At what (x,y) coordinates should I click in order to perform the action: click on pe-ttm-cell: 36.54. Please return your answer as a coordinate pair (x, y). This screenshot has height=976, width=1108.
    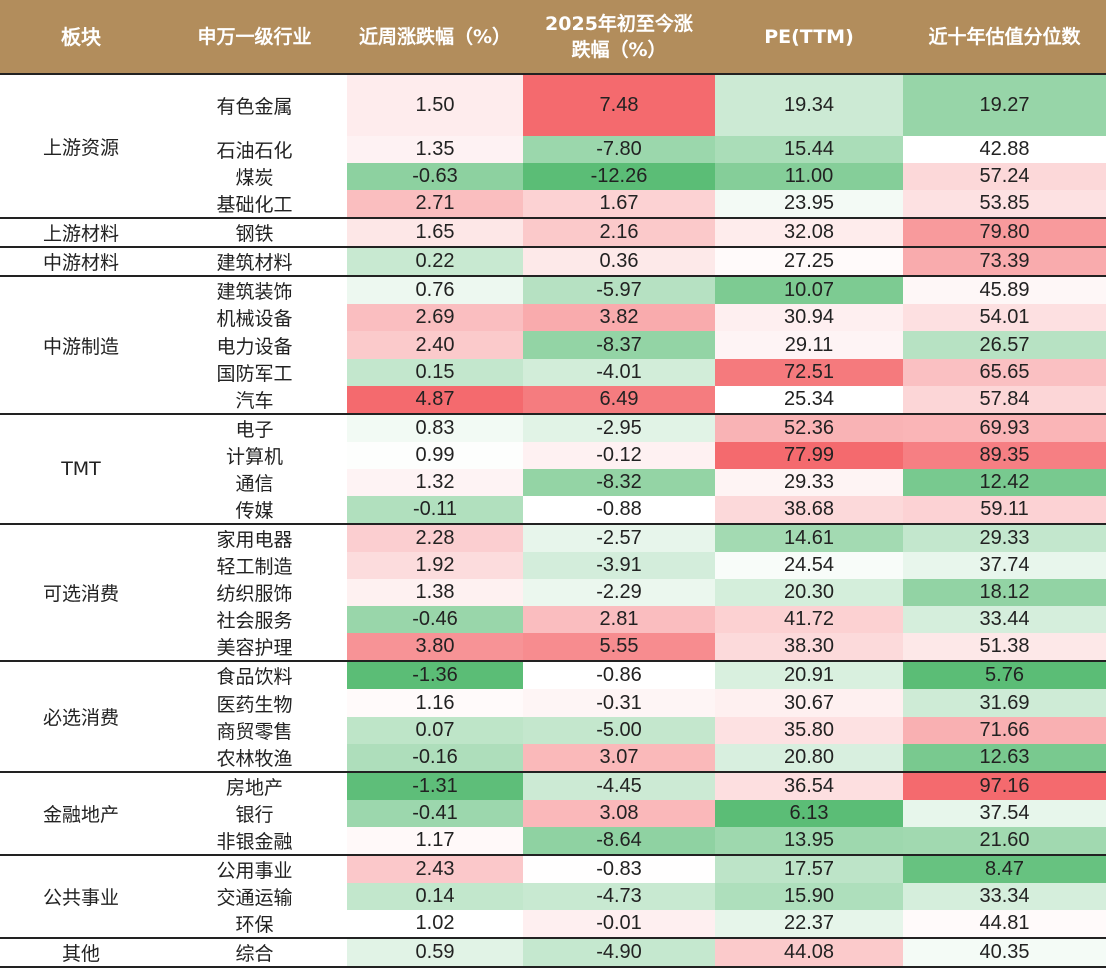
    Looking at the image, I should click on (809, 785).